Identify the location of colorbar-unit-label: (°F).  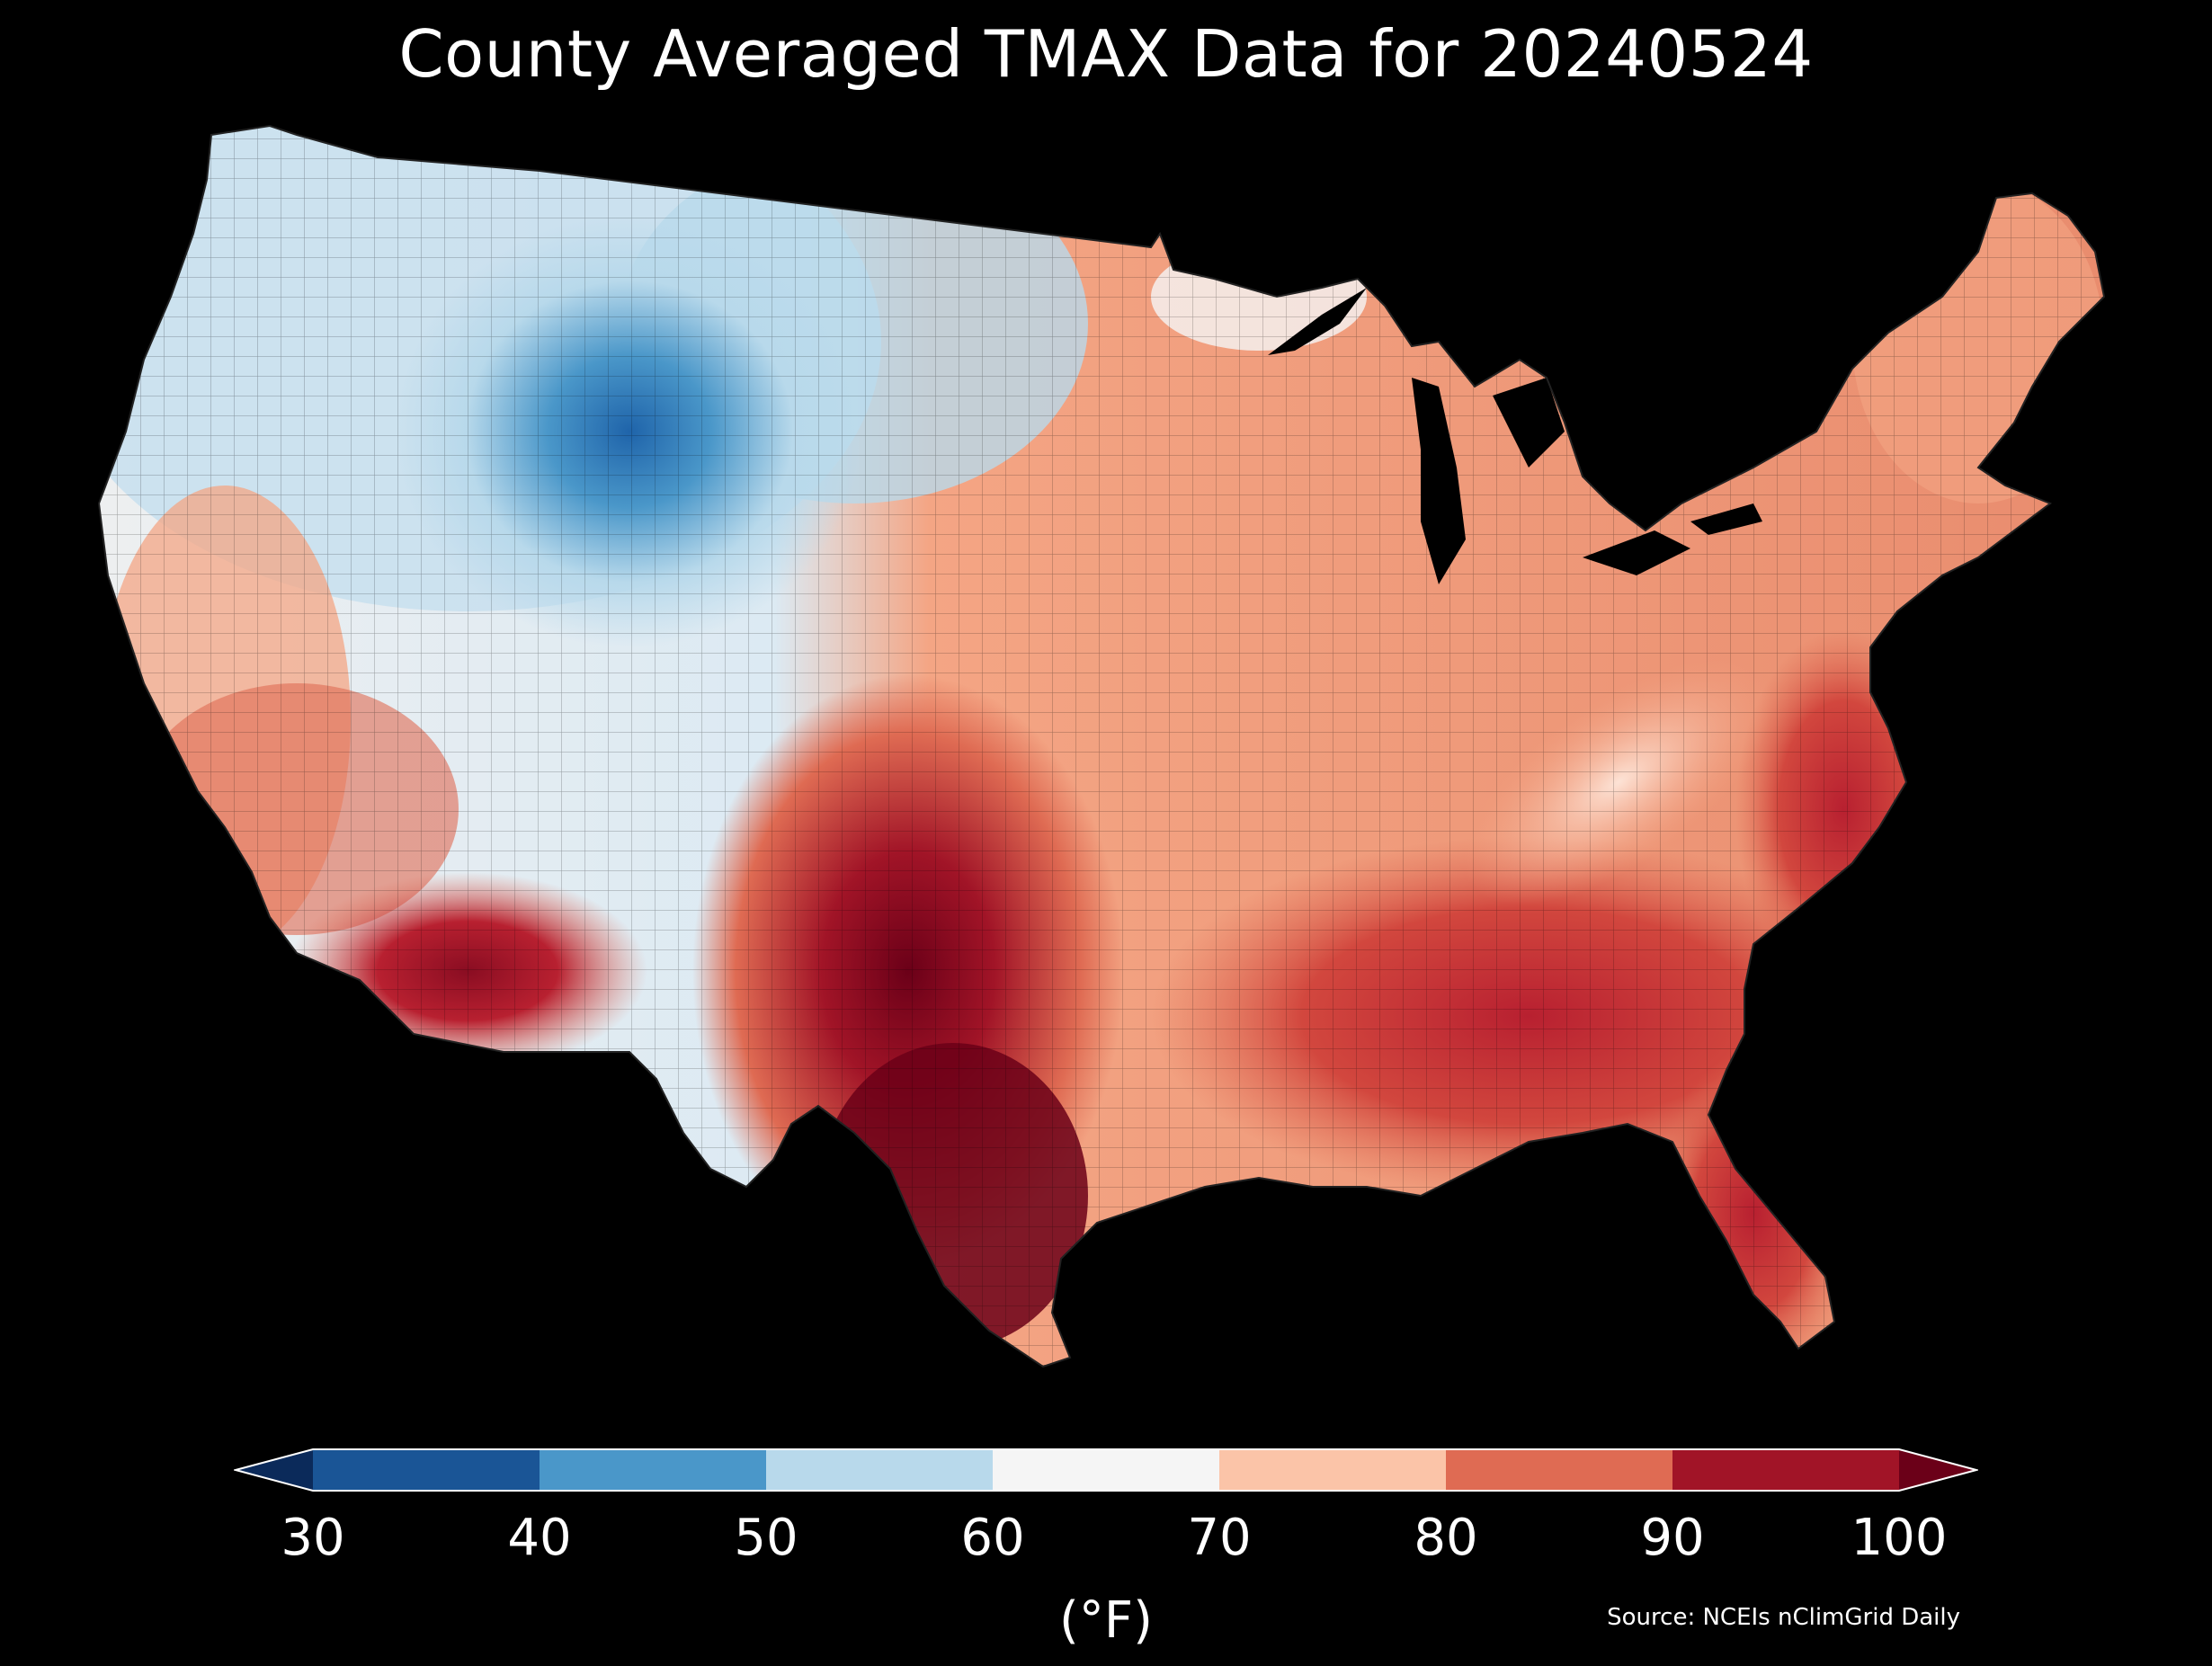
(1106, 1620).